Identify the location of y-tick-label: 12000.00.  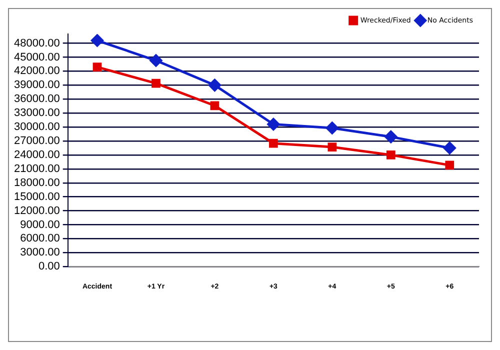
(37, 210).